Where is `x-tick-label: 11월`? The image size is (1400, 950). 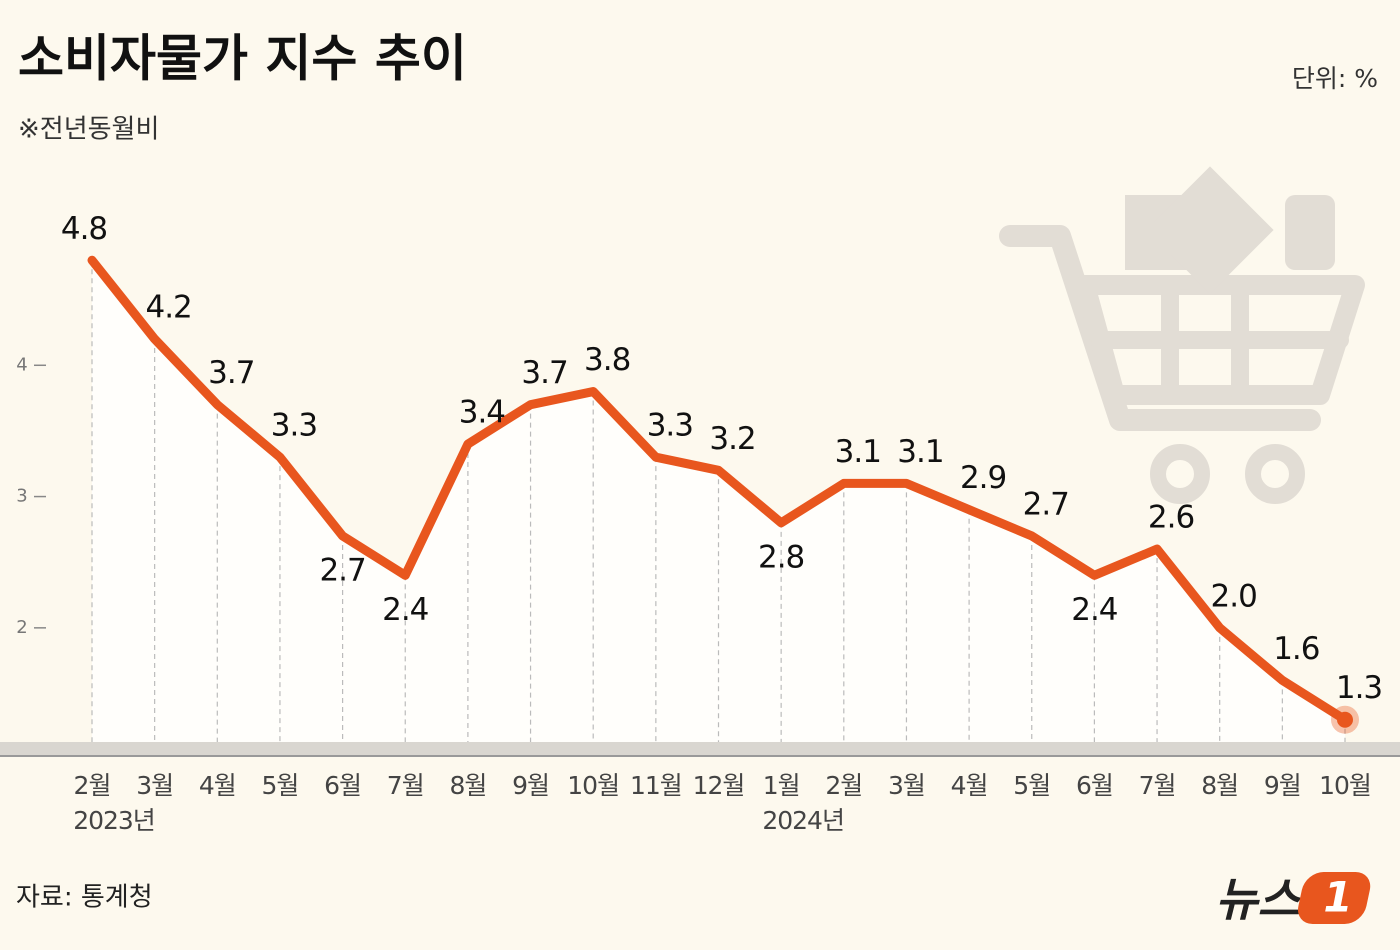 x-tick-label: 11월 is located at coordinates (656, 785).